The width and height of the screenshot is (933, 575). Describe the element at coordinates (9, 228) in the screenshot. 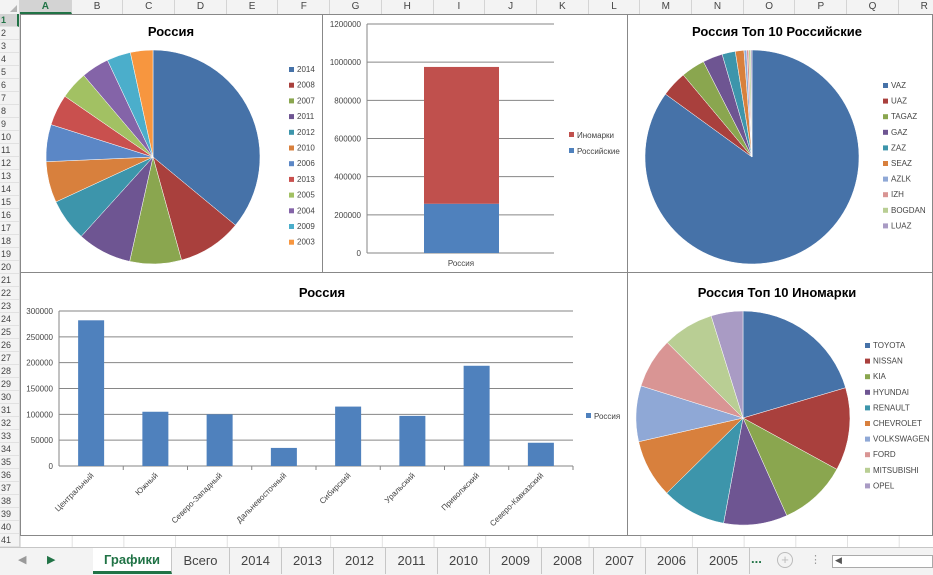

I see `row-header-17: 17` at that location.